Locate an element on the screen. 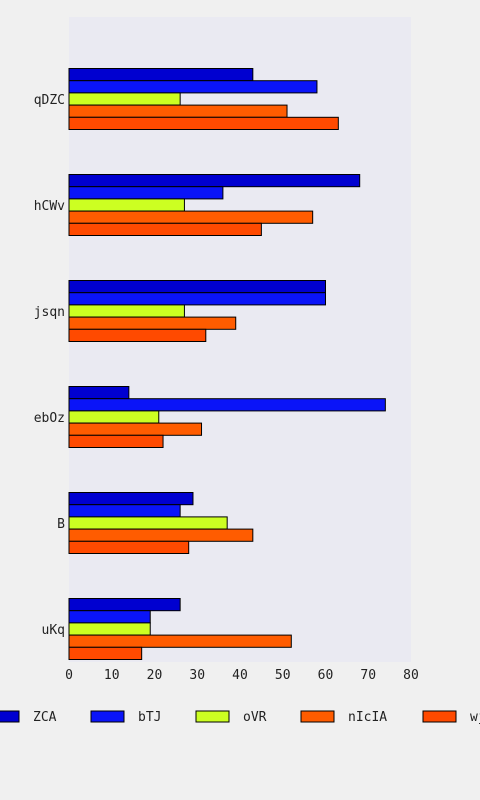  bar-ebOz-ZCA is located at coordinates (99, 393).